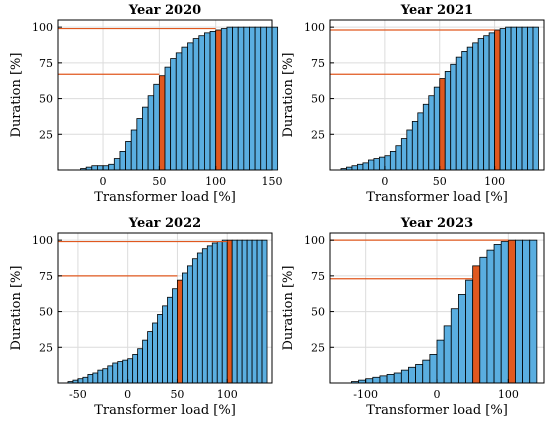 The image size is (550, 429). What do you see at coordinates (436, 223) in the screenshot?
I see `chart-title: Year 2023` at bounding box center [436, 223].